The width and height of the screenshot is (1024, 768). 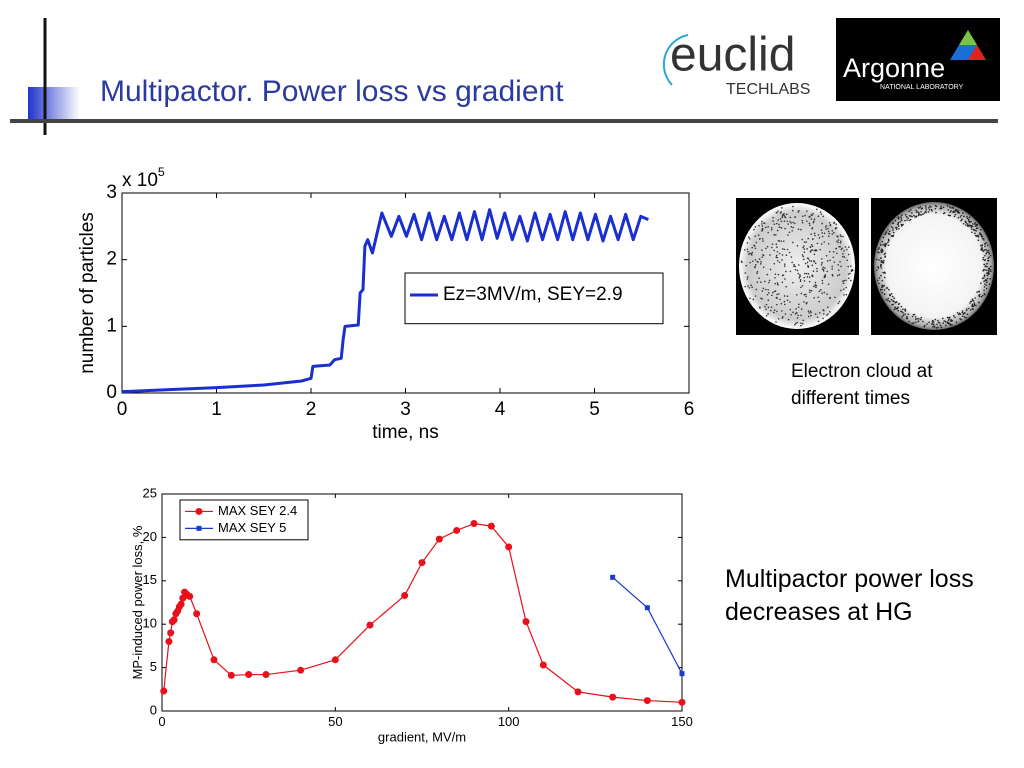 What do you see at coordinates (311, 409) in the screenshot?
I see `x-tick-label: 2` at bounding box center [311, 409].